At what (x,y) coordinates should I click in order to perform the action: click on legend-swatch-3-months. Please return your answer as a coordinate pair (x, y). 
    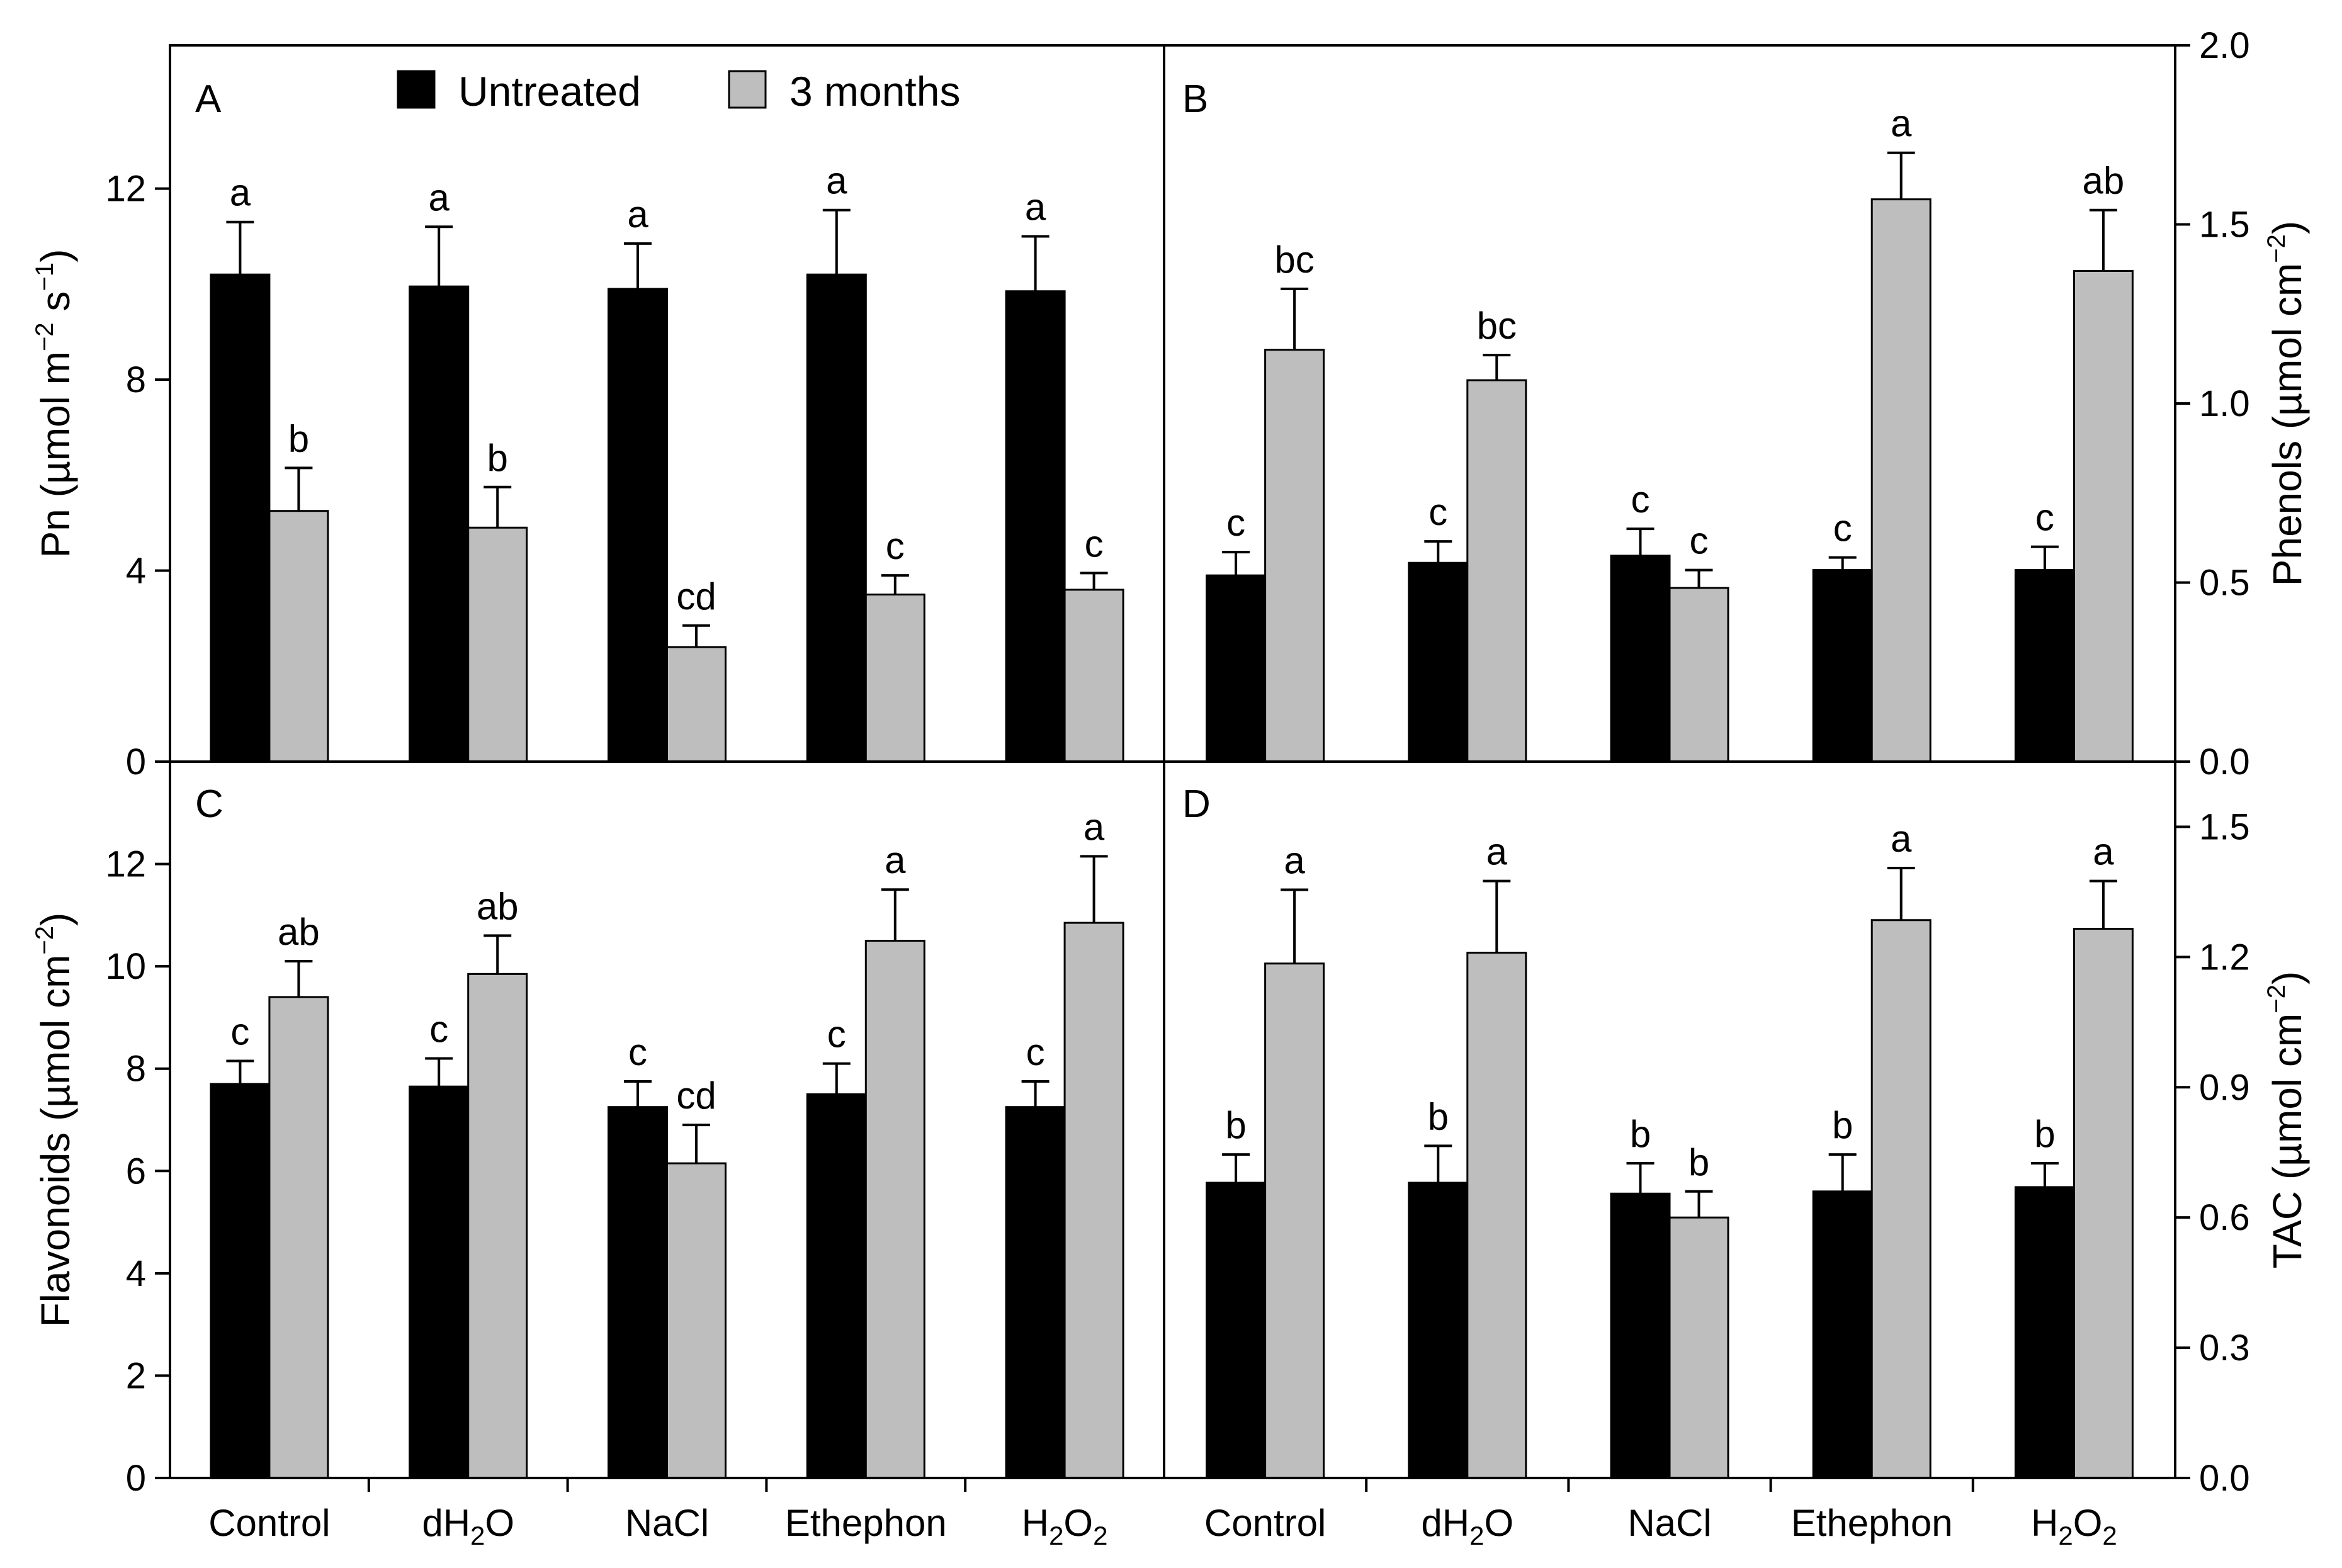
    Looking at the image, I should click on (747, 90).